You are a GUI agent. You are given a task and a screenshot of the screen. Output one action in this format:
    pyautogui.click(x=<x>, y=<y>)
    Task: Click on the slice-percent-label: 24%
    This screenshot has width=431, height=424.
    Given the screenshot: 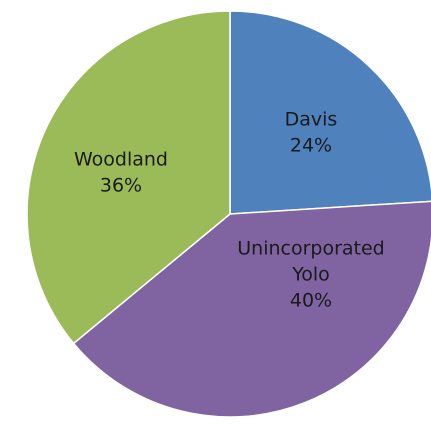 What is the action you would take?
    pyautogui.click(x=311, y=146)
    